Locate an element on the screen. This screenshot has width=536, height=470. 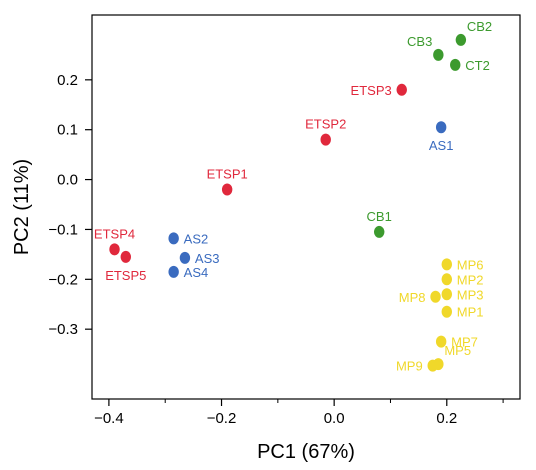
point-mp2 is located at coordinates (446, 279).